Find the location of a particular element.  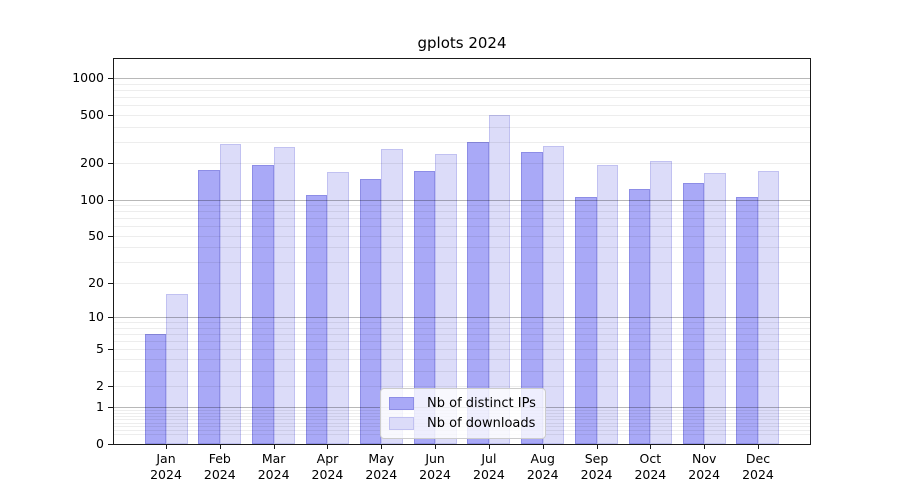

legend-label-distinct-ips: Nb of distinct IPs is located at coordinates (481, 403).